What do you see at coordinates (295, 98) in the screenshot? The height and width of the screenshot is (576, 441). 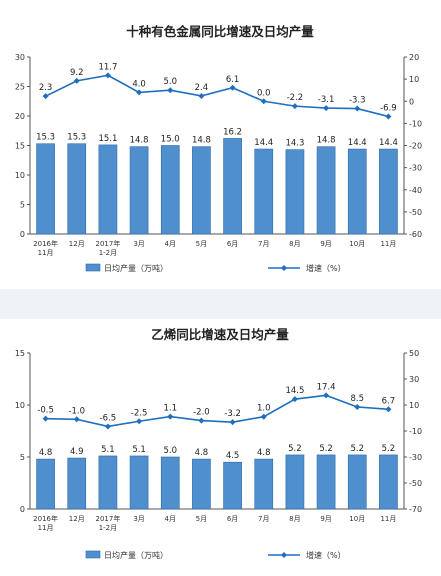 I see `line-value-label: -2.2` at bounding box center [295, 98].